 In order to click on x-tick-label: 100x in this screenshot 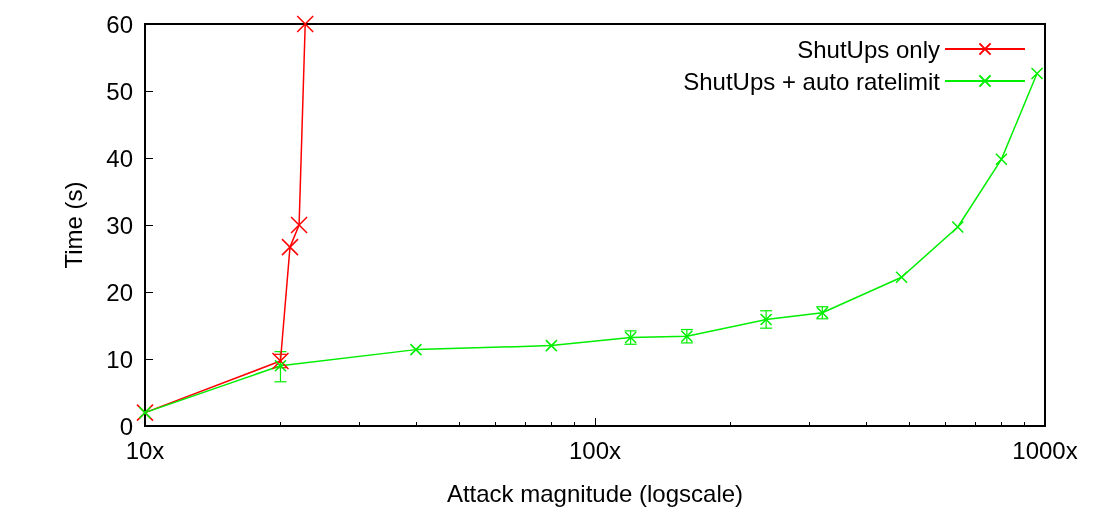, I will do `click(595, 450)`.